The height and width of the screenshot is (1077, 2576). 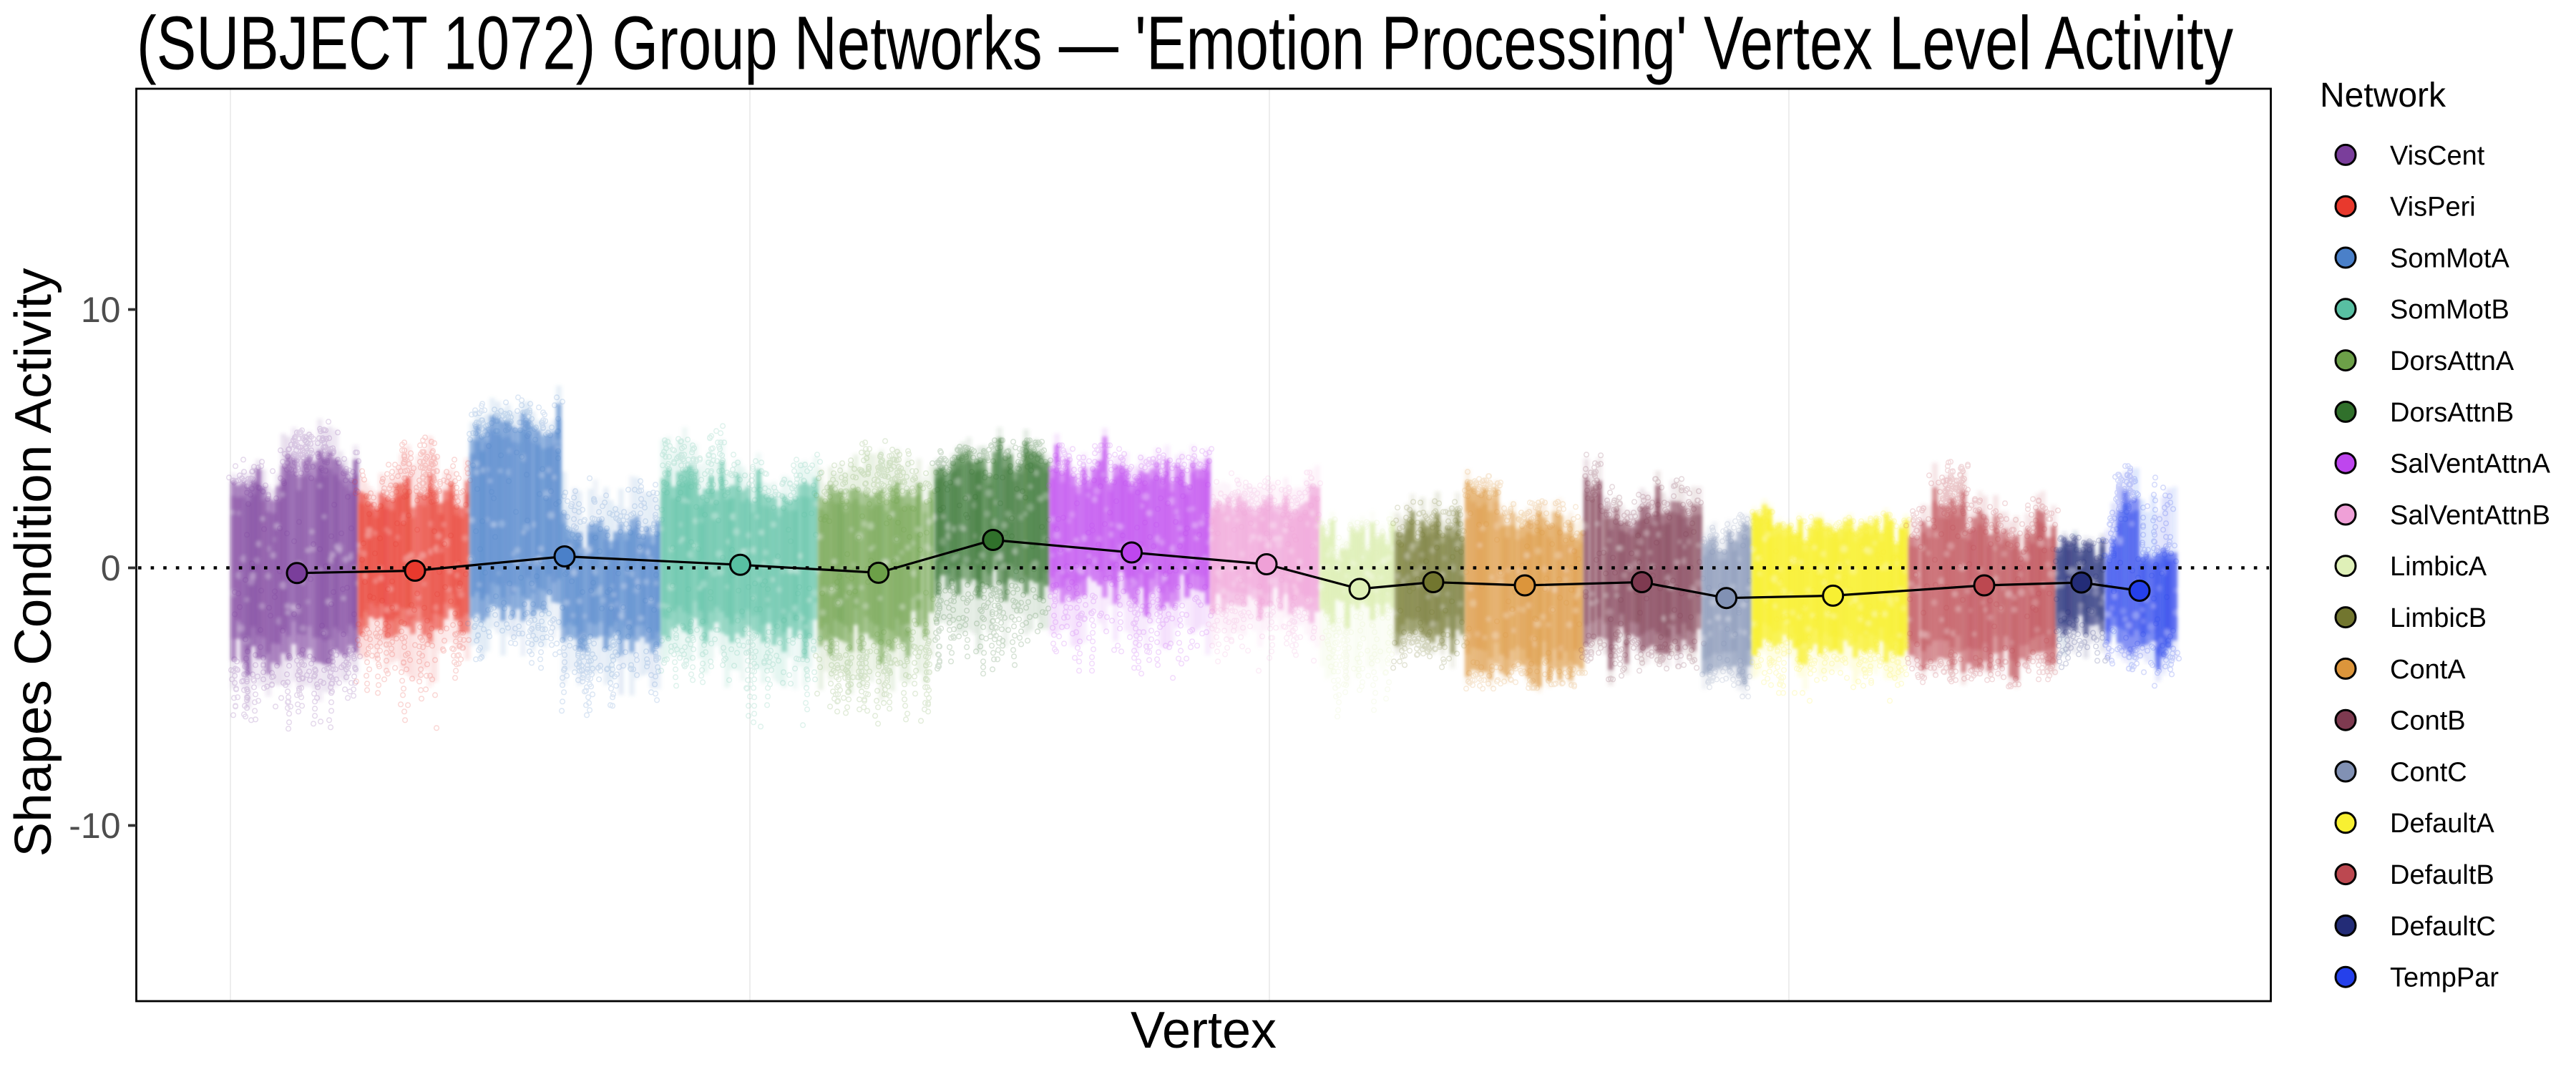 I want to click on svg-text: 0, so click(x=111, y=568).